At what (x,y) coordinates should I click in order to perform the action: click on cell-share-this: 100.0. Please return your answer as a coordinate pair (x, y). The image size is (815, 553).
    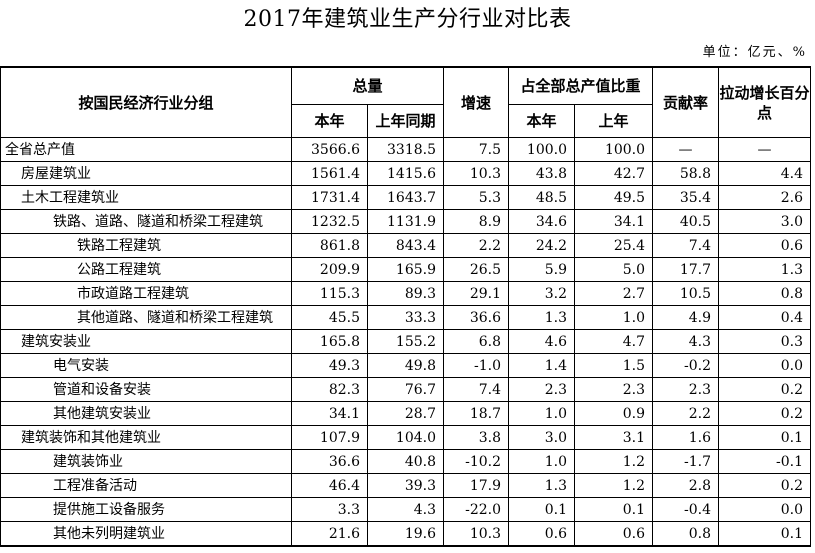
    Looking at the image, I should click on (542, 149).